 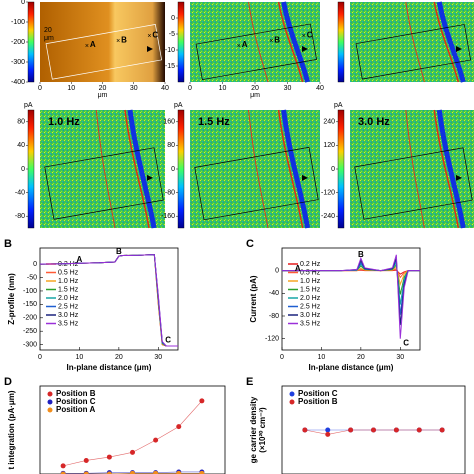 What do you see at coordinates (71, 88) in the screenshot?
I see `x-tick-label: 10` at bounding box center [71, 88].